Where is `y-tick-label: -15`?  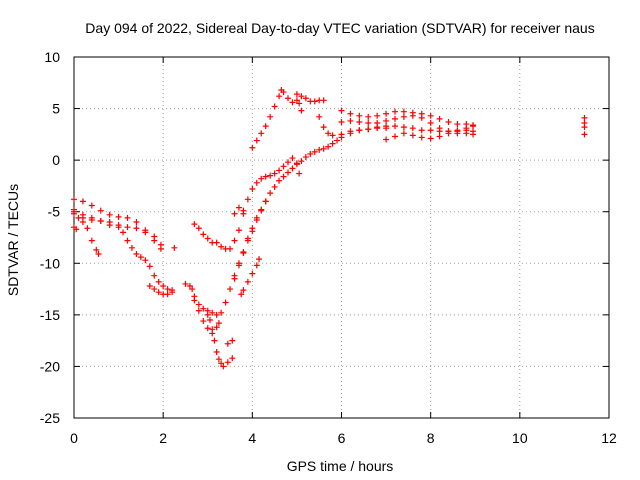 y-tick-label: -15 is located at coordinates (50, 315).